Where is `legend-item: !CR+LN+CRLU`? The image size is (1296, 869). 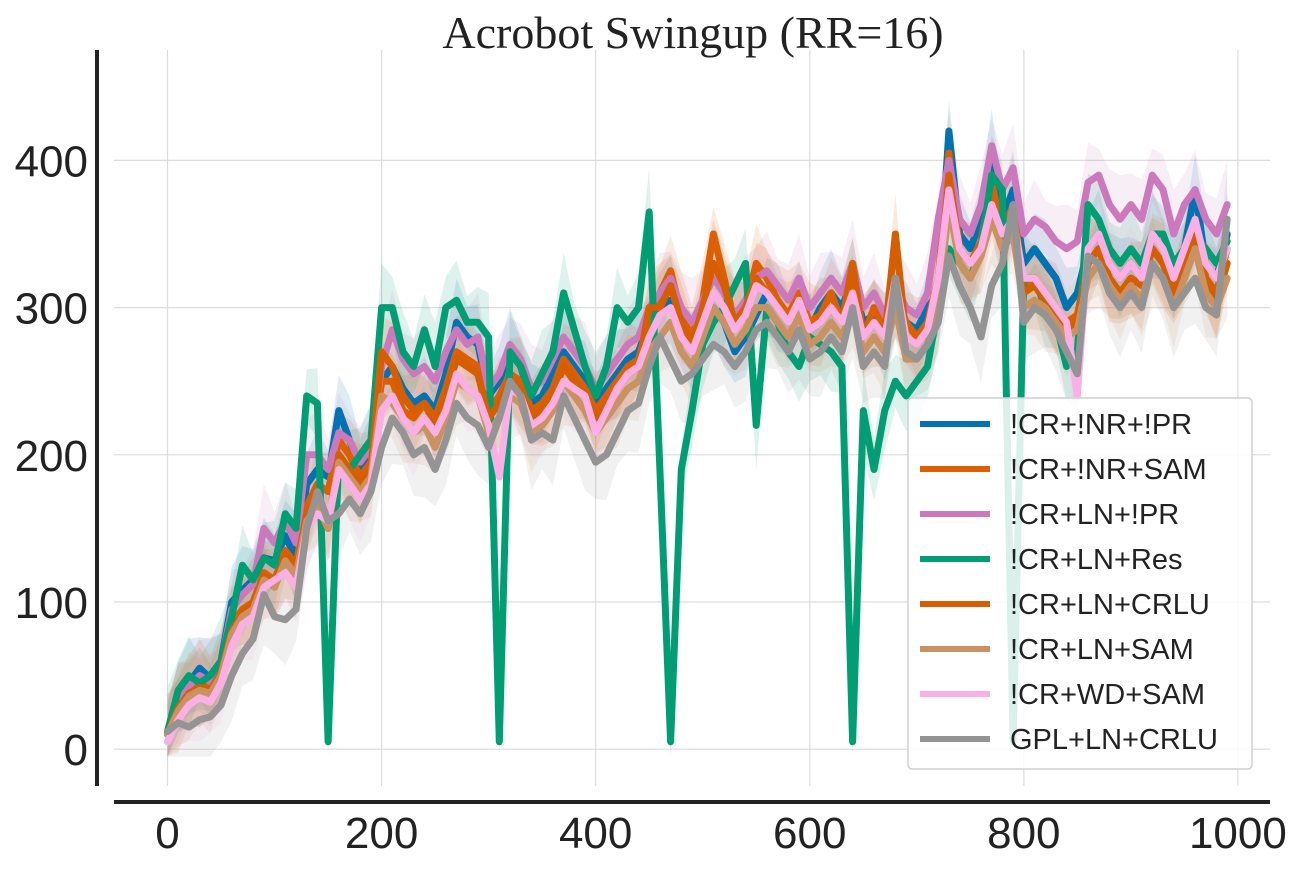
legend-item: !CR+LN+CRLU is located at coordinates (1065, 605).